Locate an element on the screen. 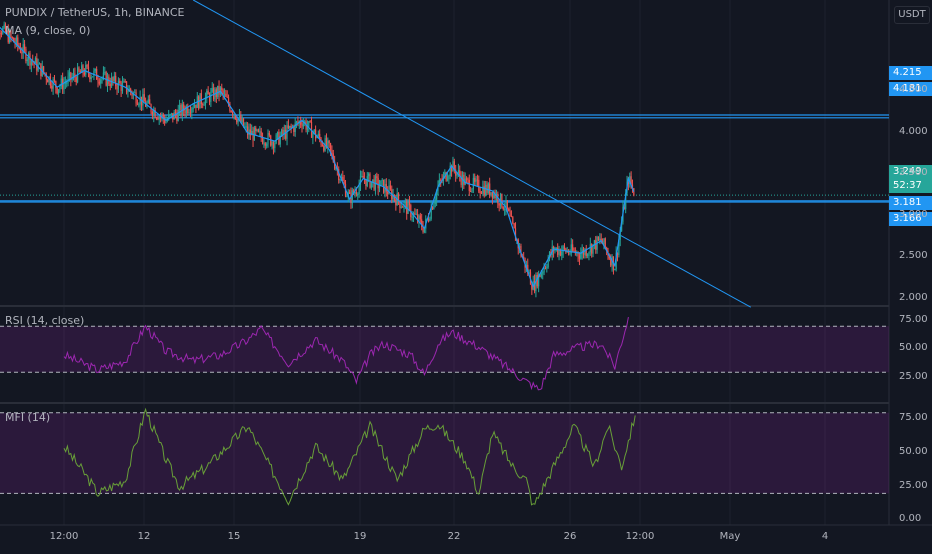  time-tick-label: May is located at coordinates (730, 536).